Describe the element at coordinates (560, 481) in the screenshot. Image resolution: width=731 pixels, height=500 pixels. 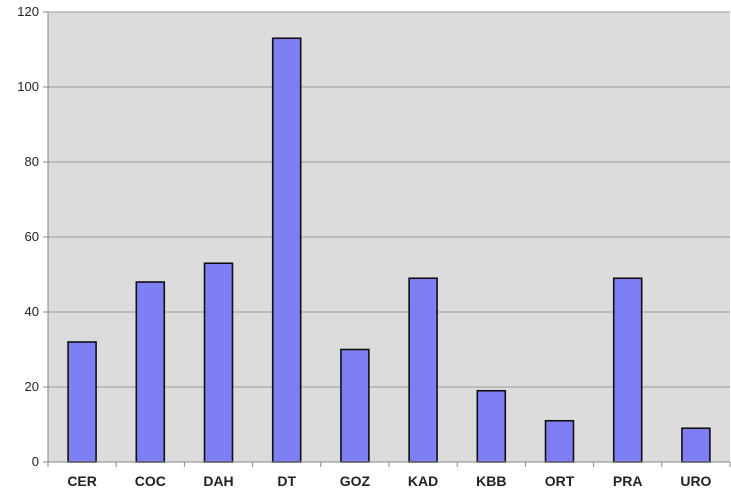
I see `x-tick-label-ort: ORT` at that location.